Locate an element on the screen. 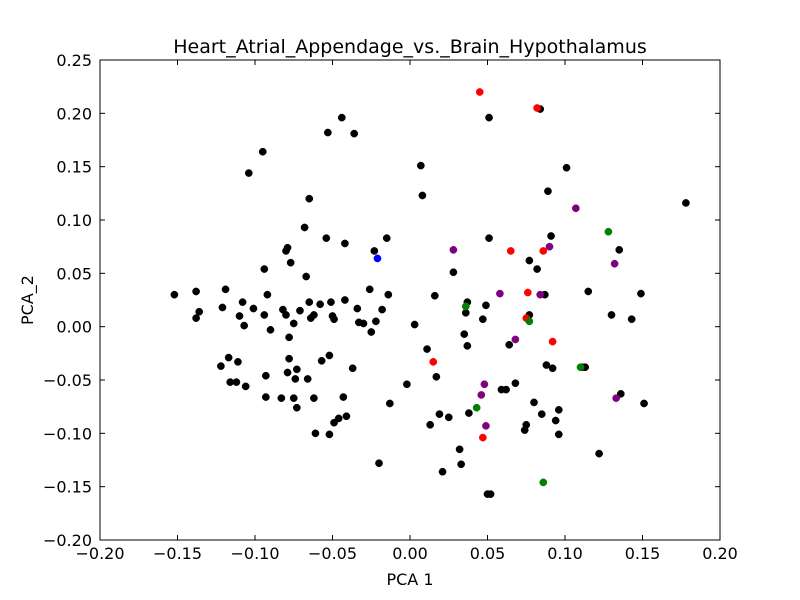  x-tick-label: 0.05 is located at coordinates (488, 553).